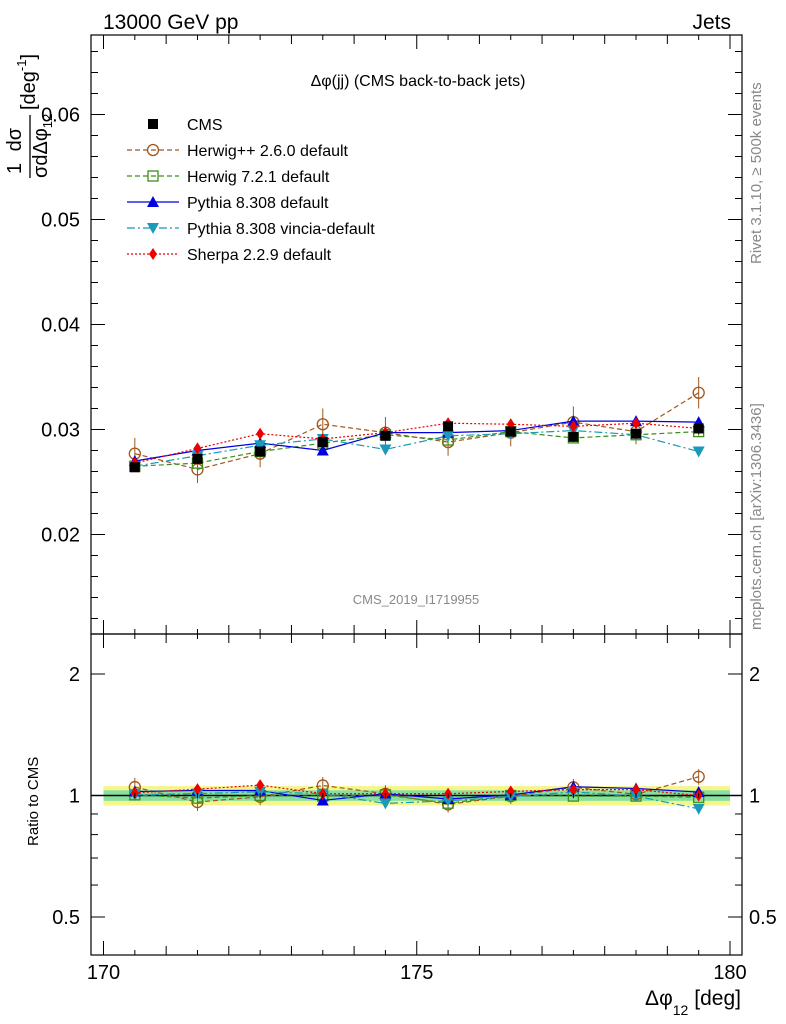  Describe the element at coordinates (60, 536) in the screenshot. I see `y-tick-label: 0.02` at that location.